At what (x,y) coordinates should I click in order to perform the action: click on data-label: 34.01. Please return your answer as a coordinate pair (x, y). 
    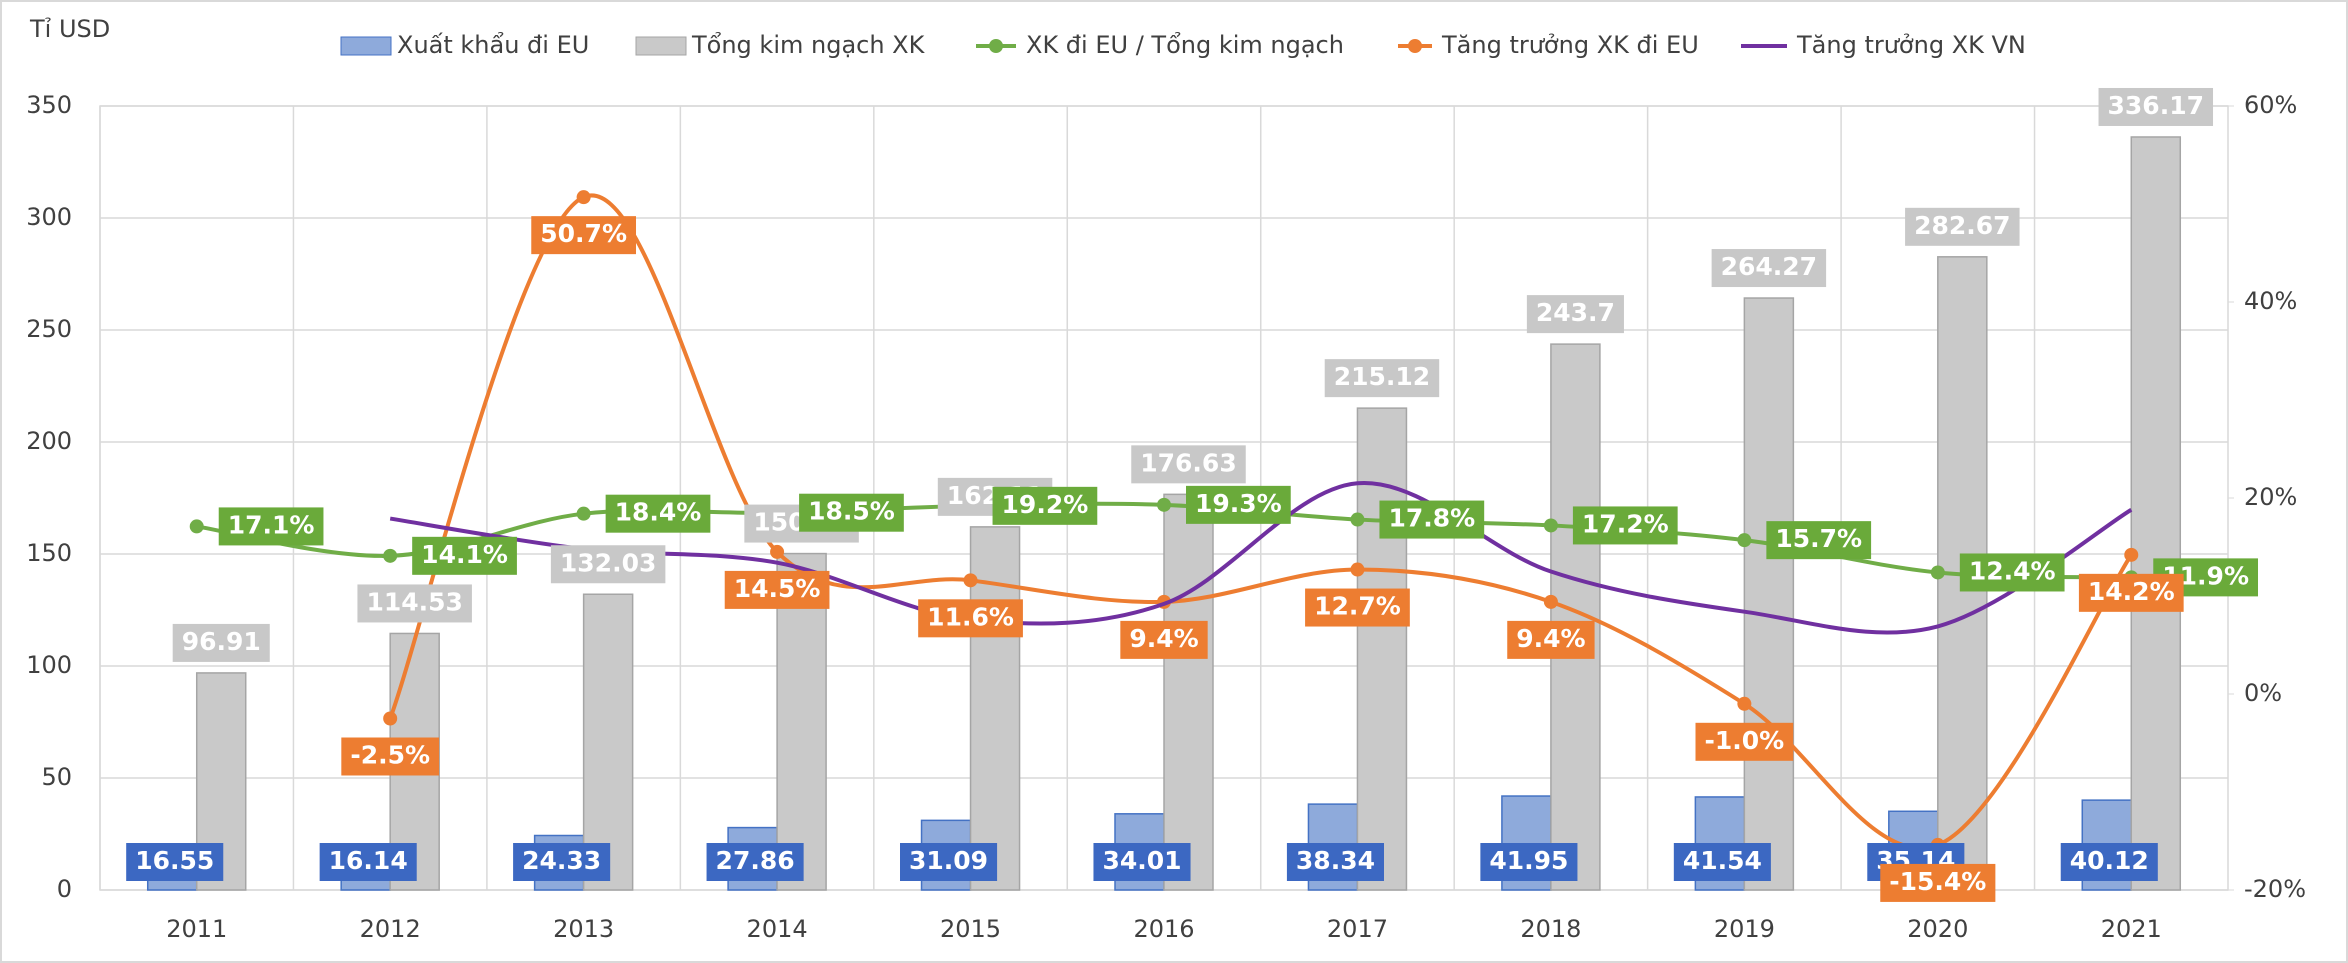
    Looking at the image, I should click on (1142, 862).